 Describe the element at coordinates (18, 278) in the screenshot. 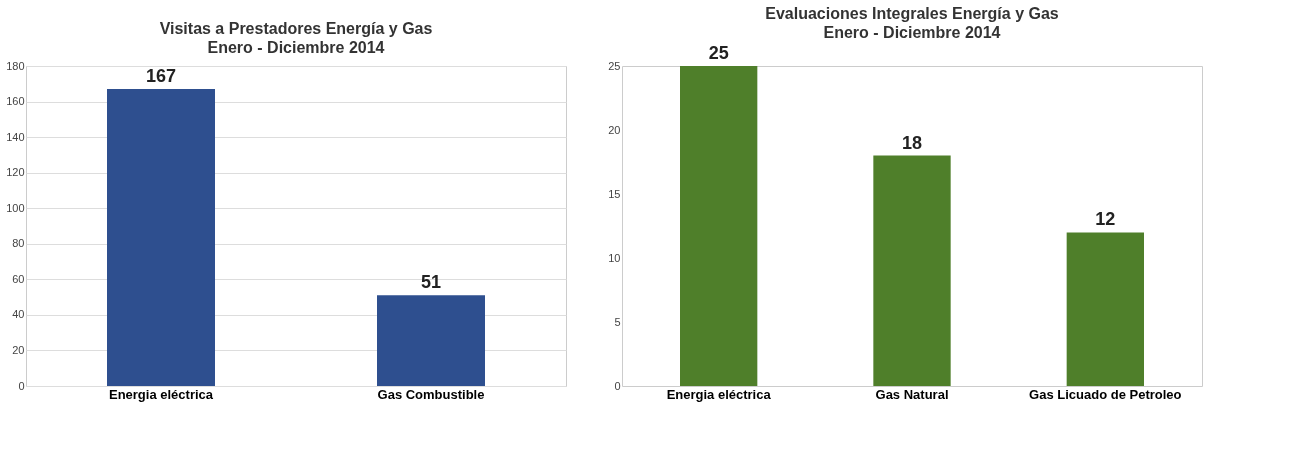

I see `y-tick-label: 60` at that location.